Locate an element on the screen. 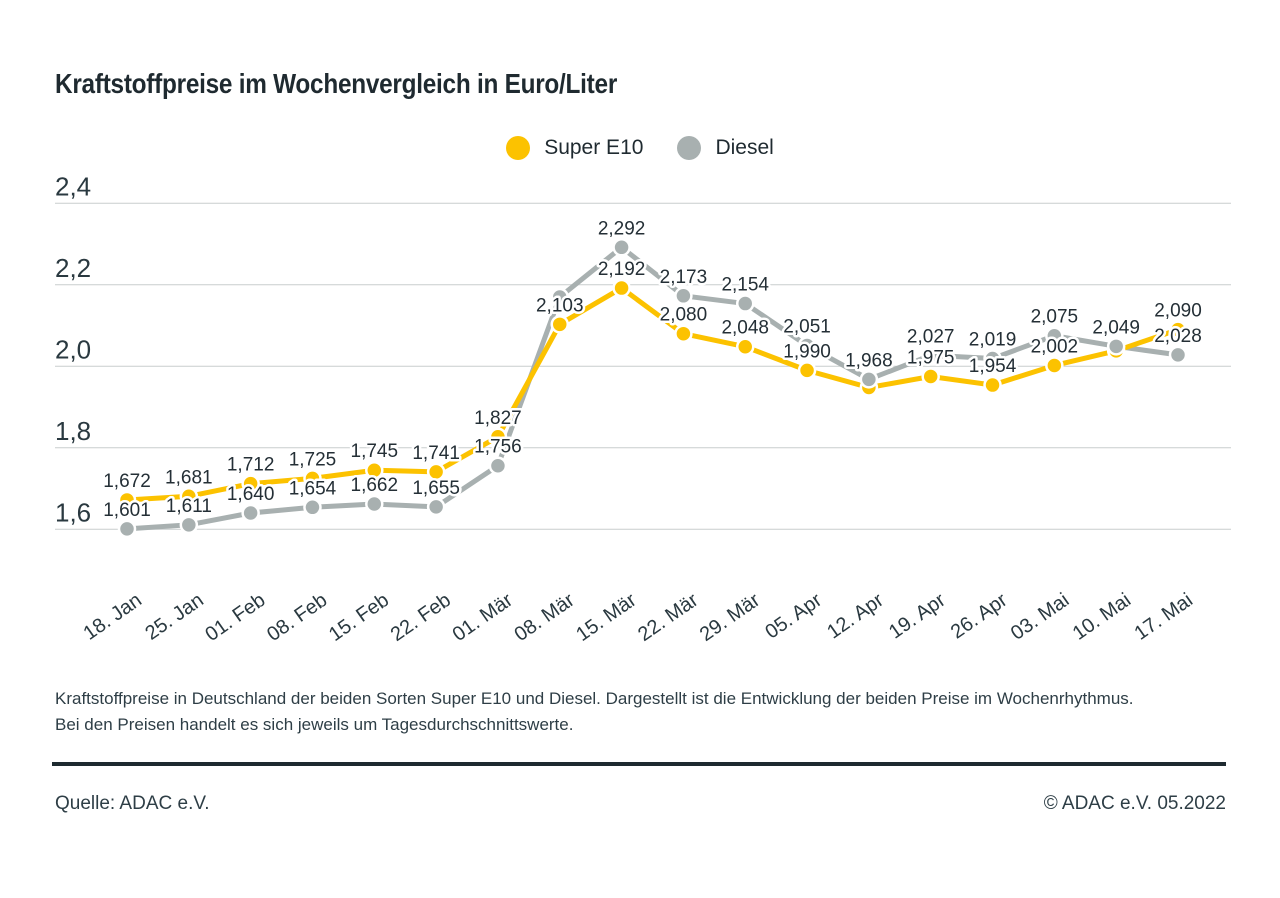 Image resolution: width=1280 pixels, height=898 pixels. data-label-super-e10: 2,002 is located at coordinates (1055, 346).